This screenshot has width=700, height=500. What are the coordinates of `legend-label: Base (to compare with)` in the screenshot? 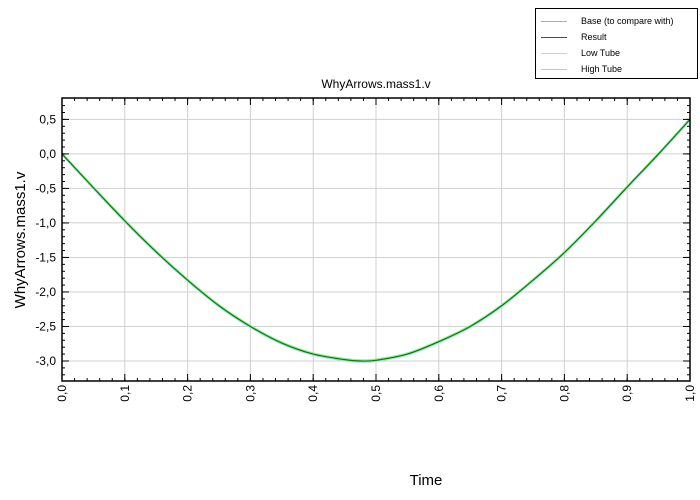 It's located at (627, 21).